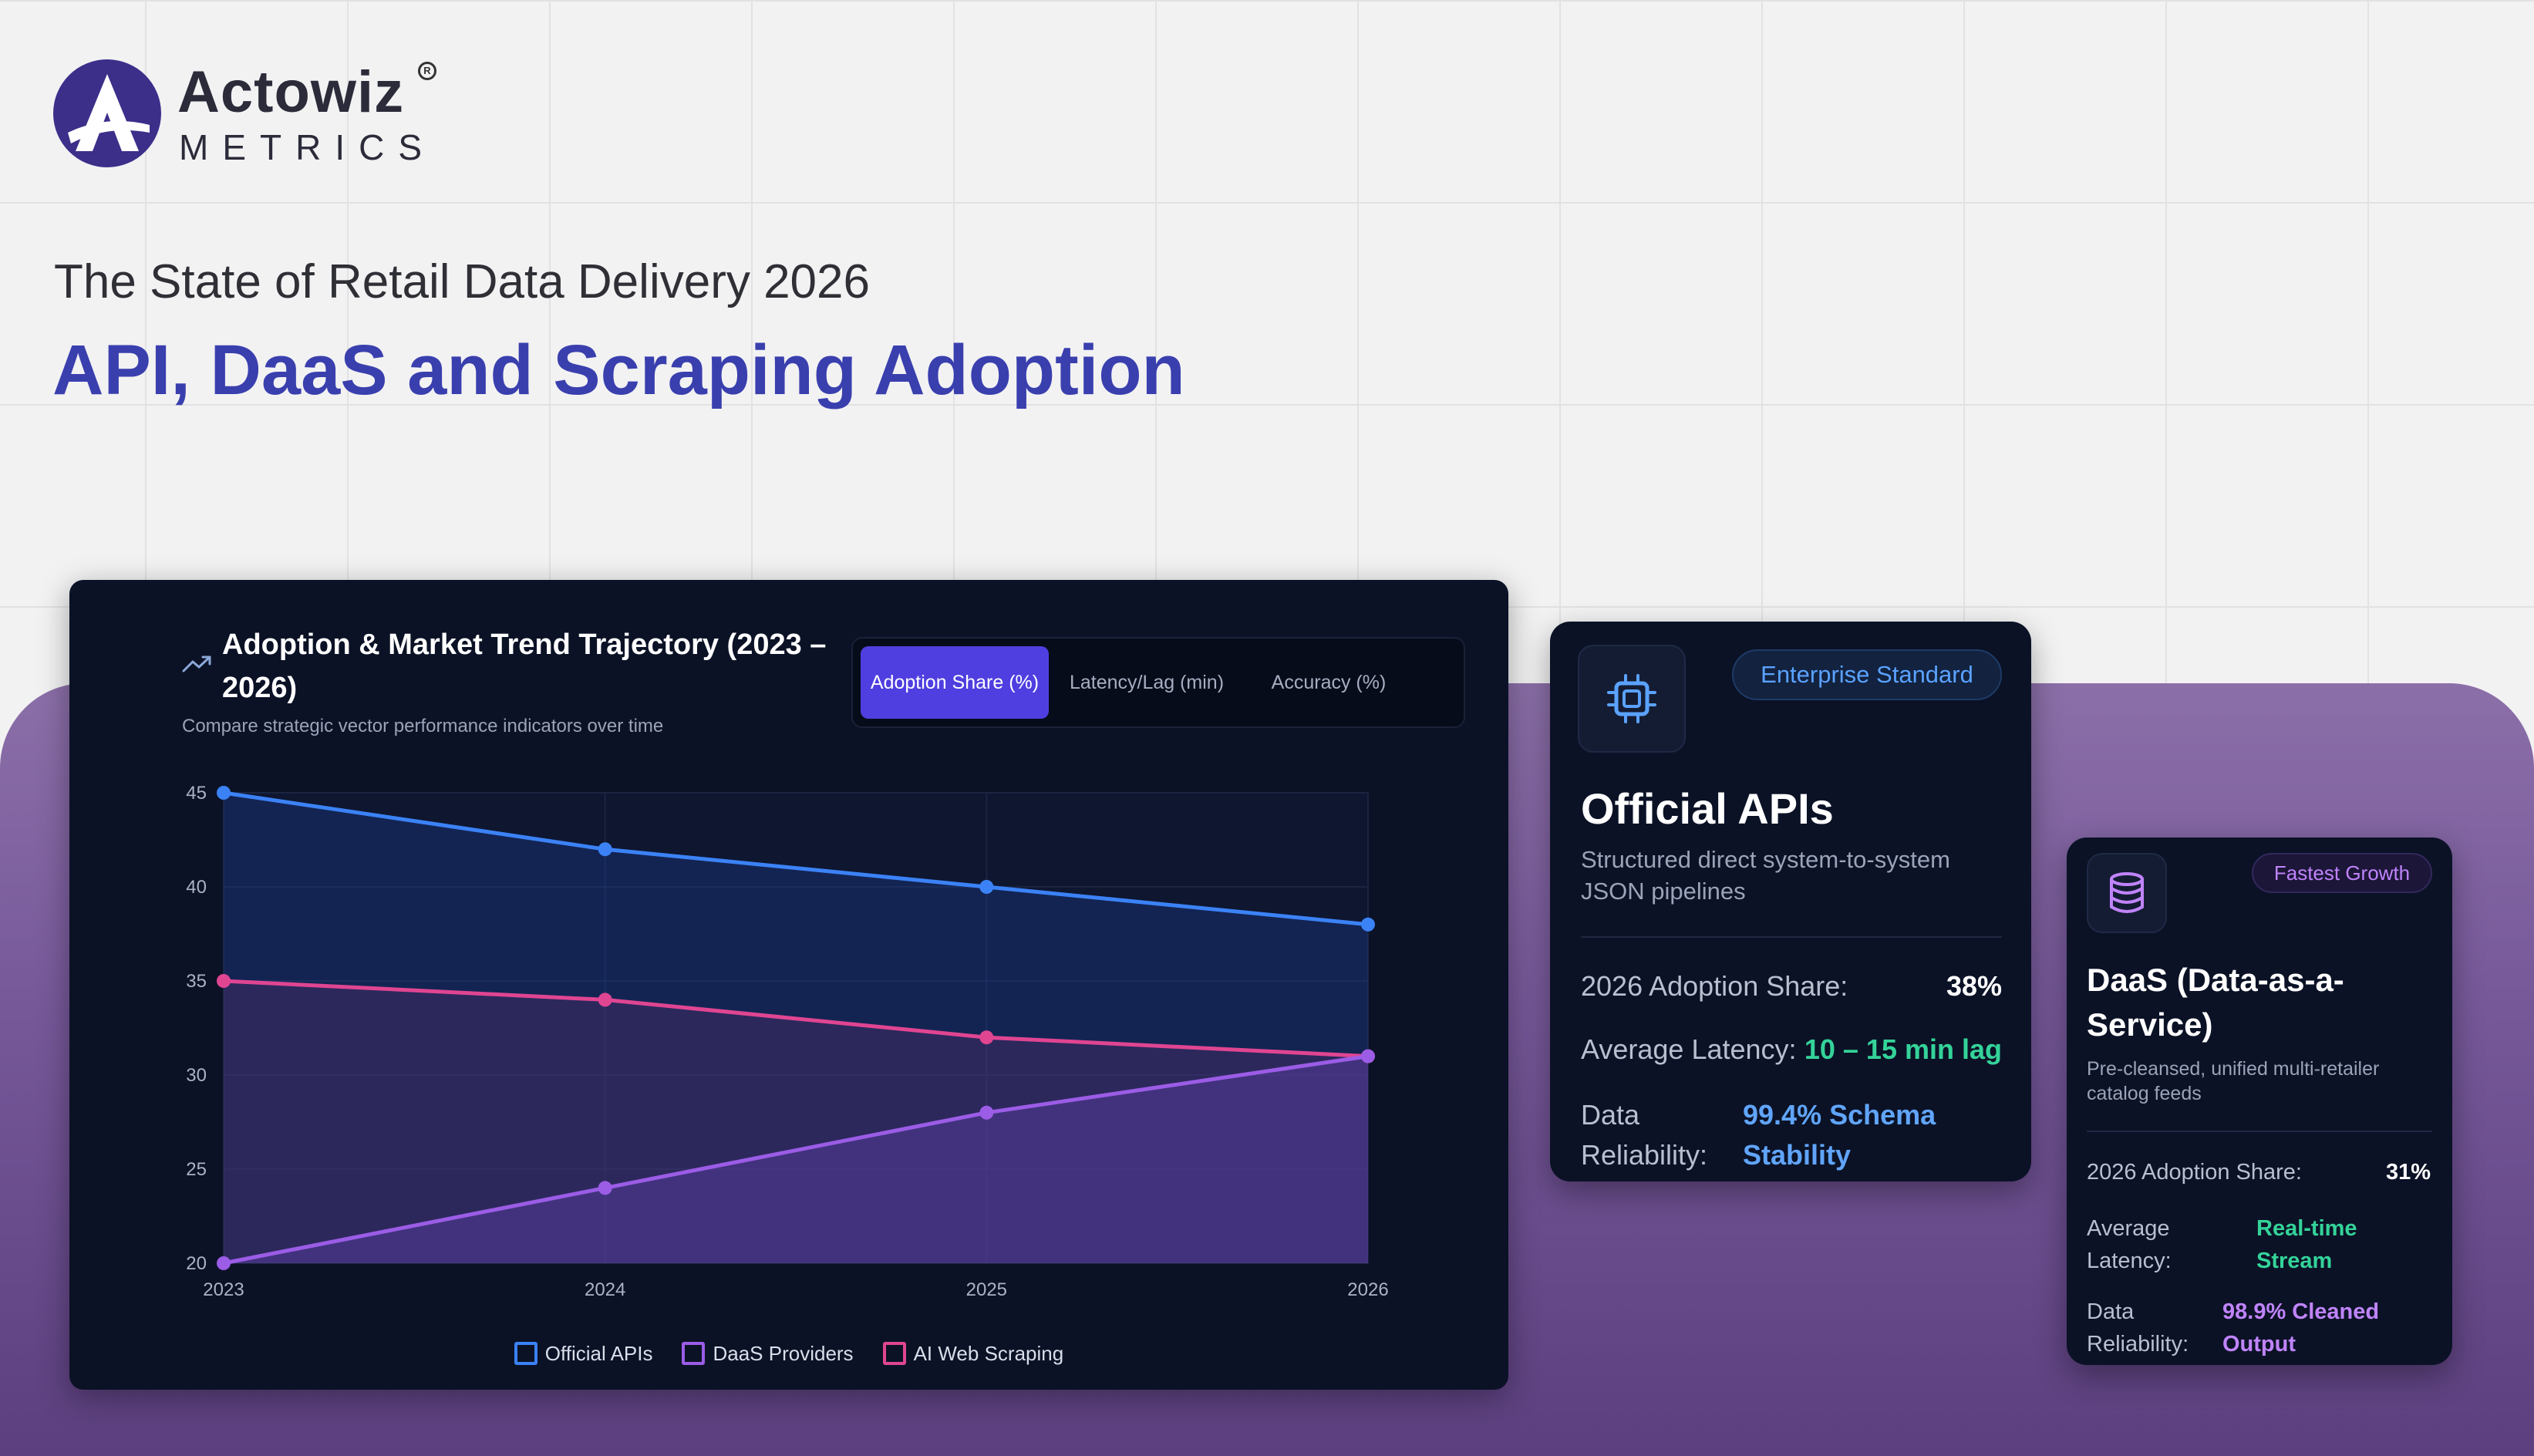 The image size is (2534, 1456). I want to click on enterprise-standard-badge: Enterprise Standard, so click(1867, 675).